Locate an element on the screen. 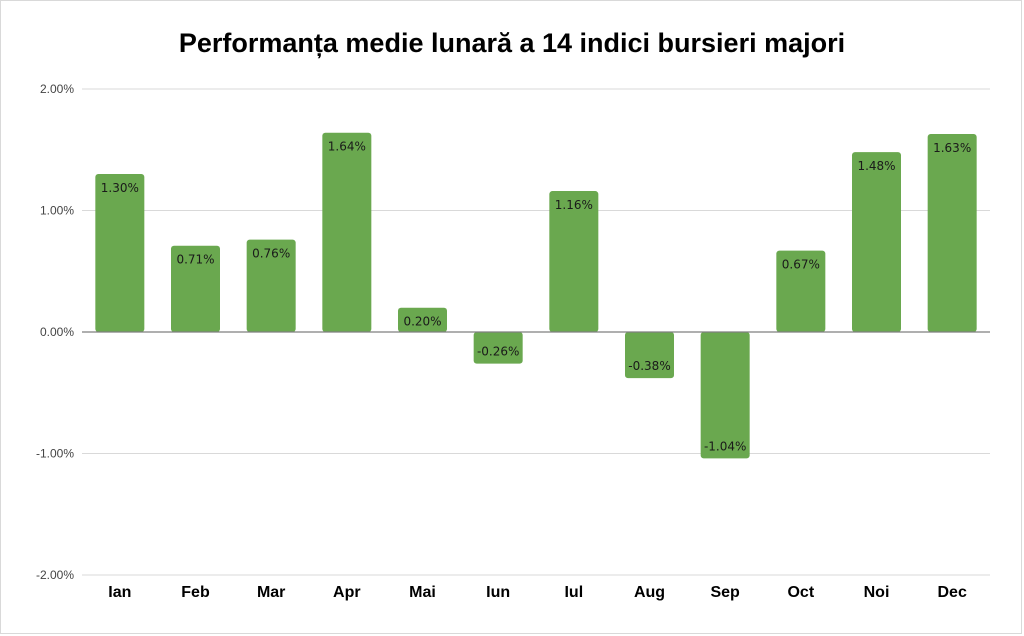  data-label: -1.04% is located at coordinates (725, 446).